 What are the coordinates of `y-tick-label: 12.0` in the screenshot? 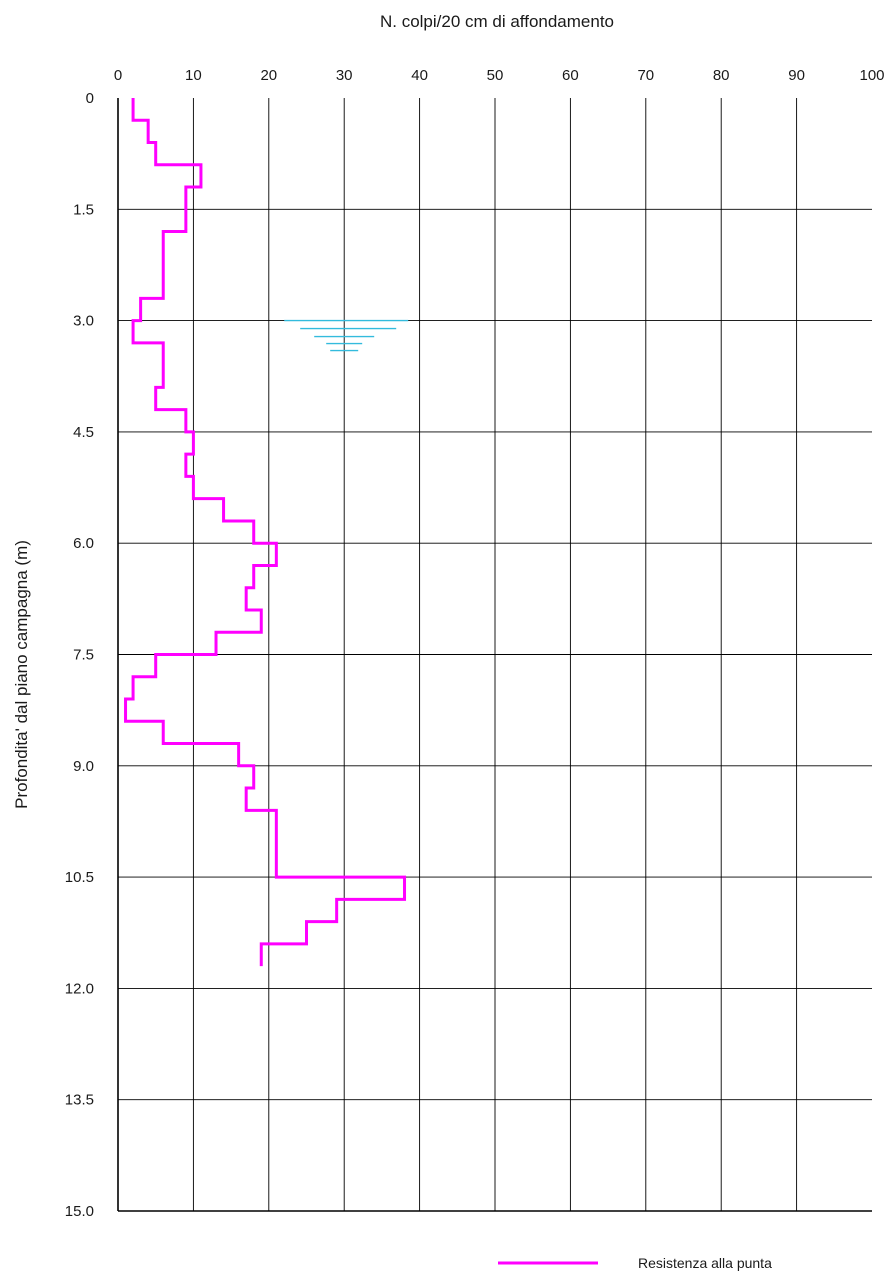 It's located at (79, 988).